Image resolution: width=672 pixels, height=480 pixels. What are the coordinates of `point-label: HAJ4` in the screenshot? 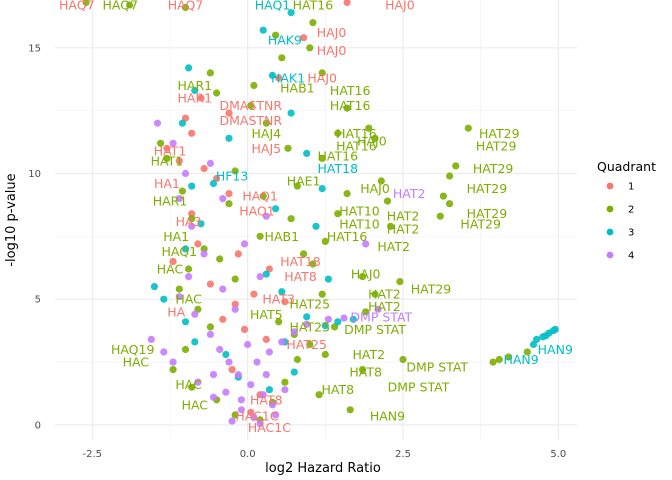 It's located at (267, 133).